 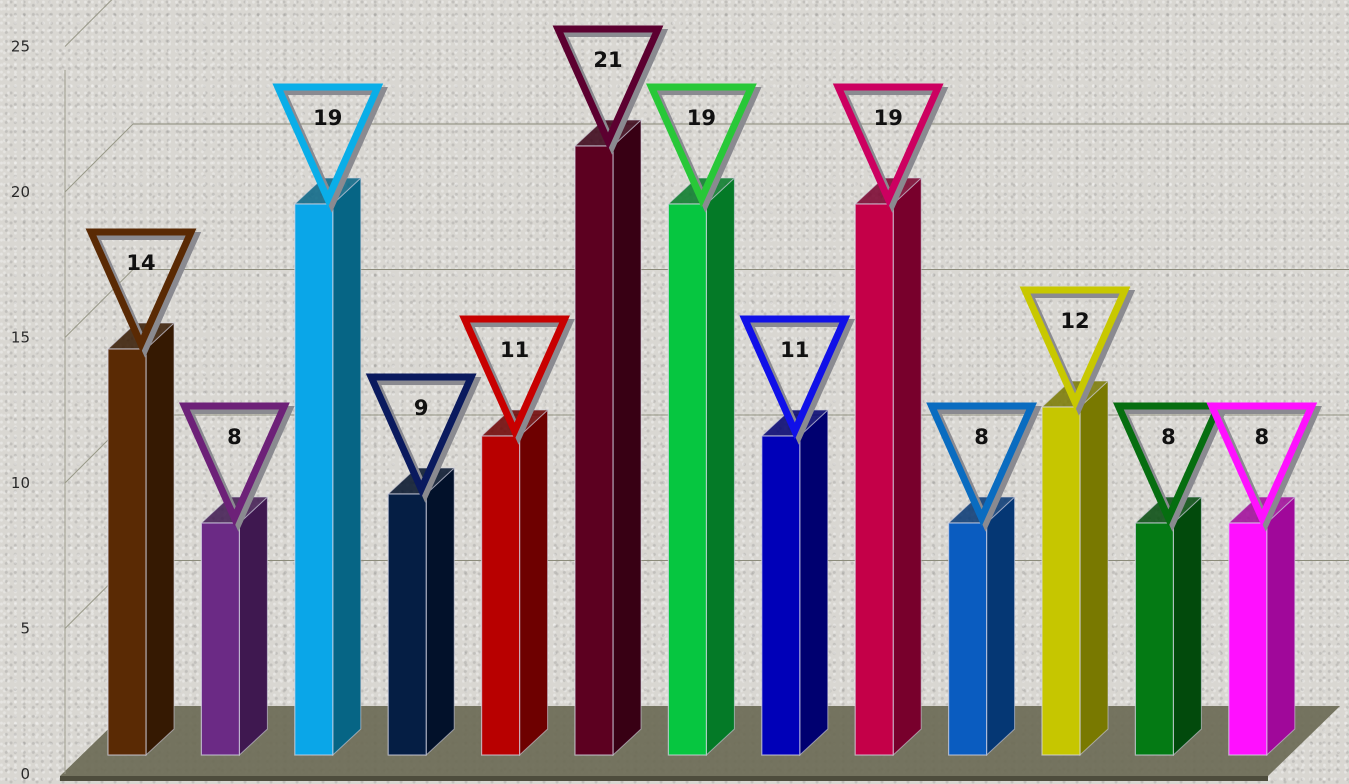 I want to click on data-label: 14, so click(x=140, y=263).